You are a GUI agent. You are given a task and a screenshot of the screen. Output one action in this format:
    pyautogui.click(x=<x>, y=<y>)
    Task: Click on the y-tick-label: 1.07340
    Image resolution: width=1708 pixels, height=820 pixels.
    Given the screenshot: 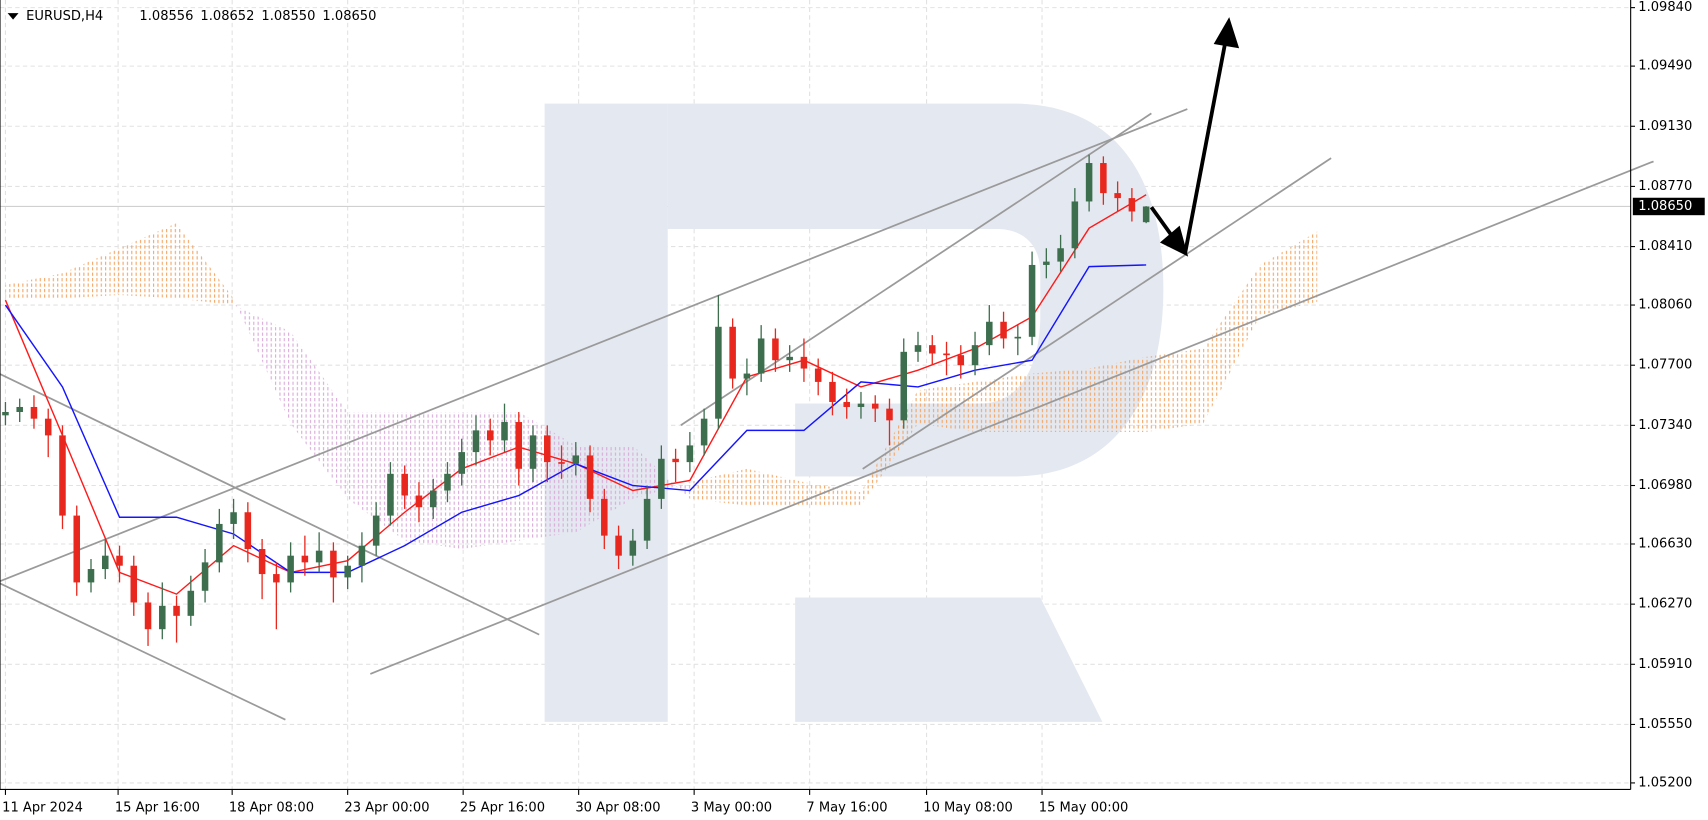 What is the action you would take?
    pyautogui.click(x=1665, y=425)
    